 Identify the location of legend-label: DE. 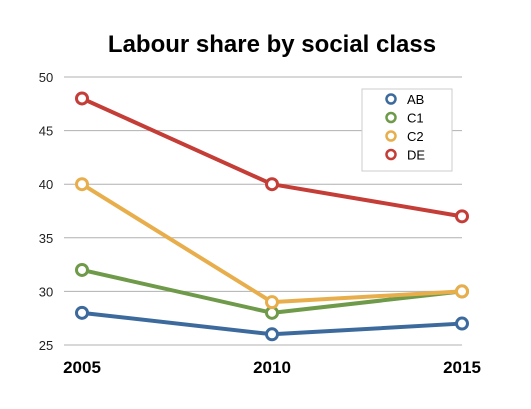
(416, 155).